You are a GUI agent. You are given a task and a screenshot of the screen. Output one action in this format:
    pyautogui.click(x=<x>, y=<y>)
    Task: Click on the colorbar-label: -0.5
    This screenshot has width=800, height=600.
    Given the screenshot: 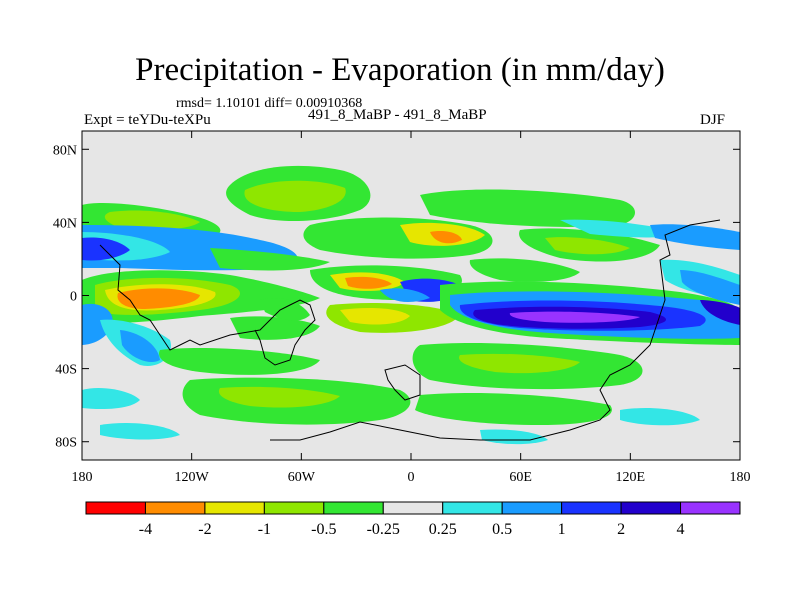 What is the action you would take?
    pyautogui.click(x=323, y=529)
    